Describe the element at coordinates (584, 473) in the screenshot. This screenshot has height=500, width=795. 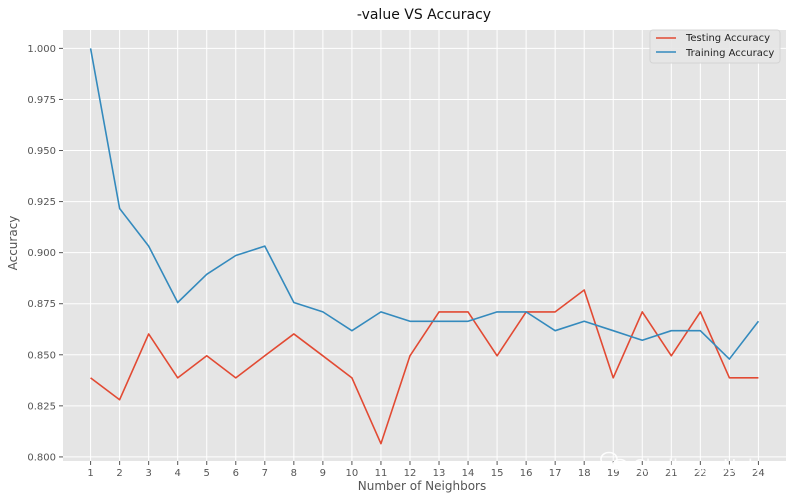
I see `x-tick-label: 18` at that location.